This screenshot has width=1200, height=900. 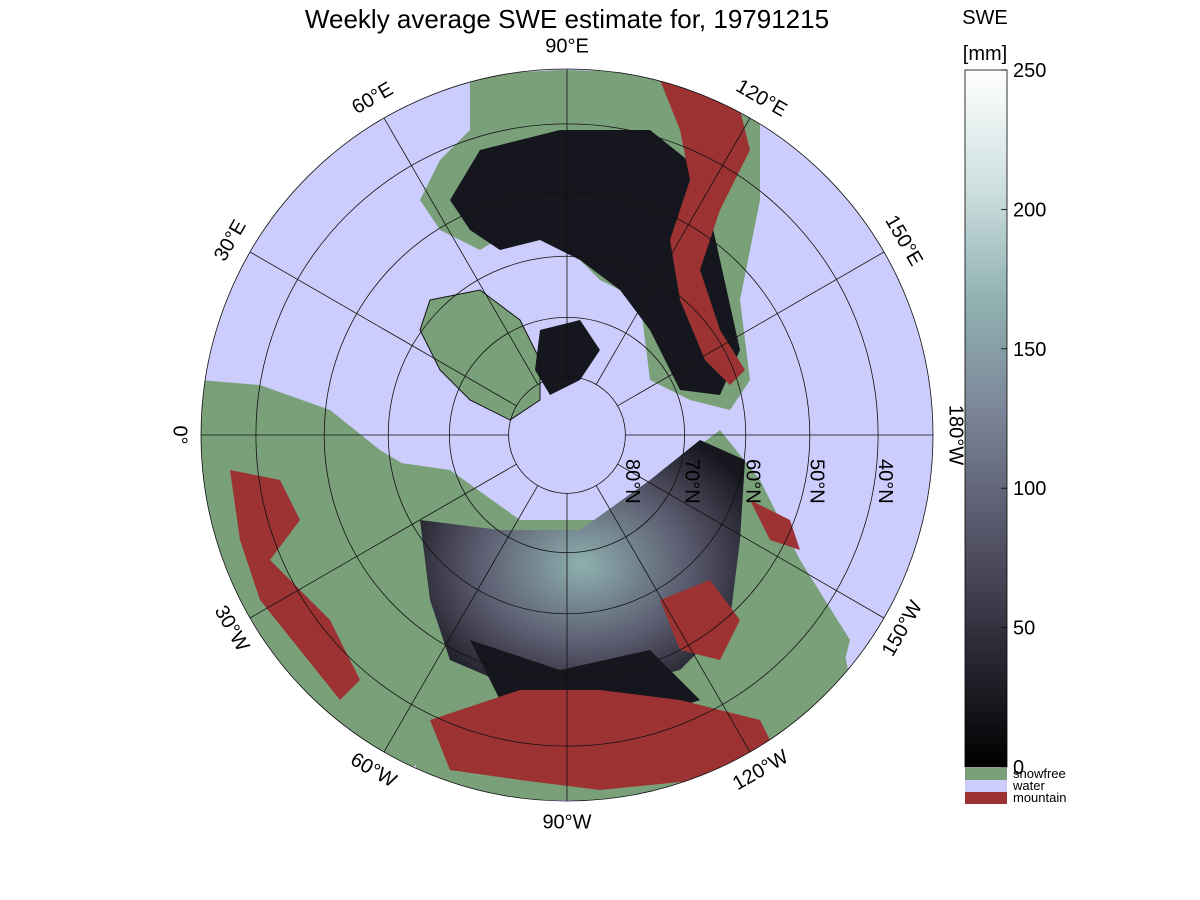 What do you see at coordinates (1018, 768) in the screenshot?
I see `colorbar-tick-label: 0` at bounding box center [1018, 768].